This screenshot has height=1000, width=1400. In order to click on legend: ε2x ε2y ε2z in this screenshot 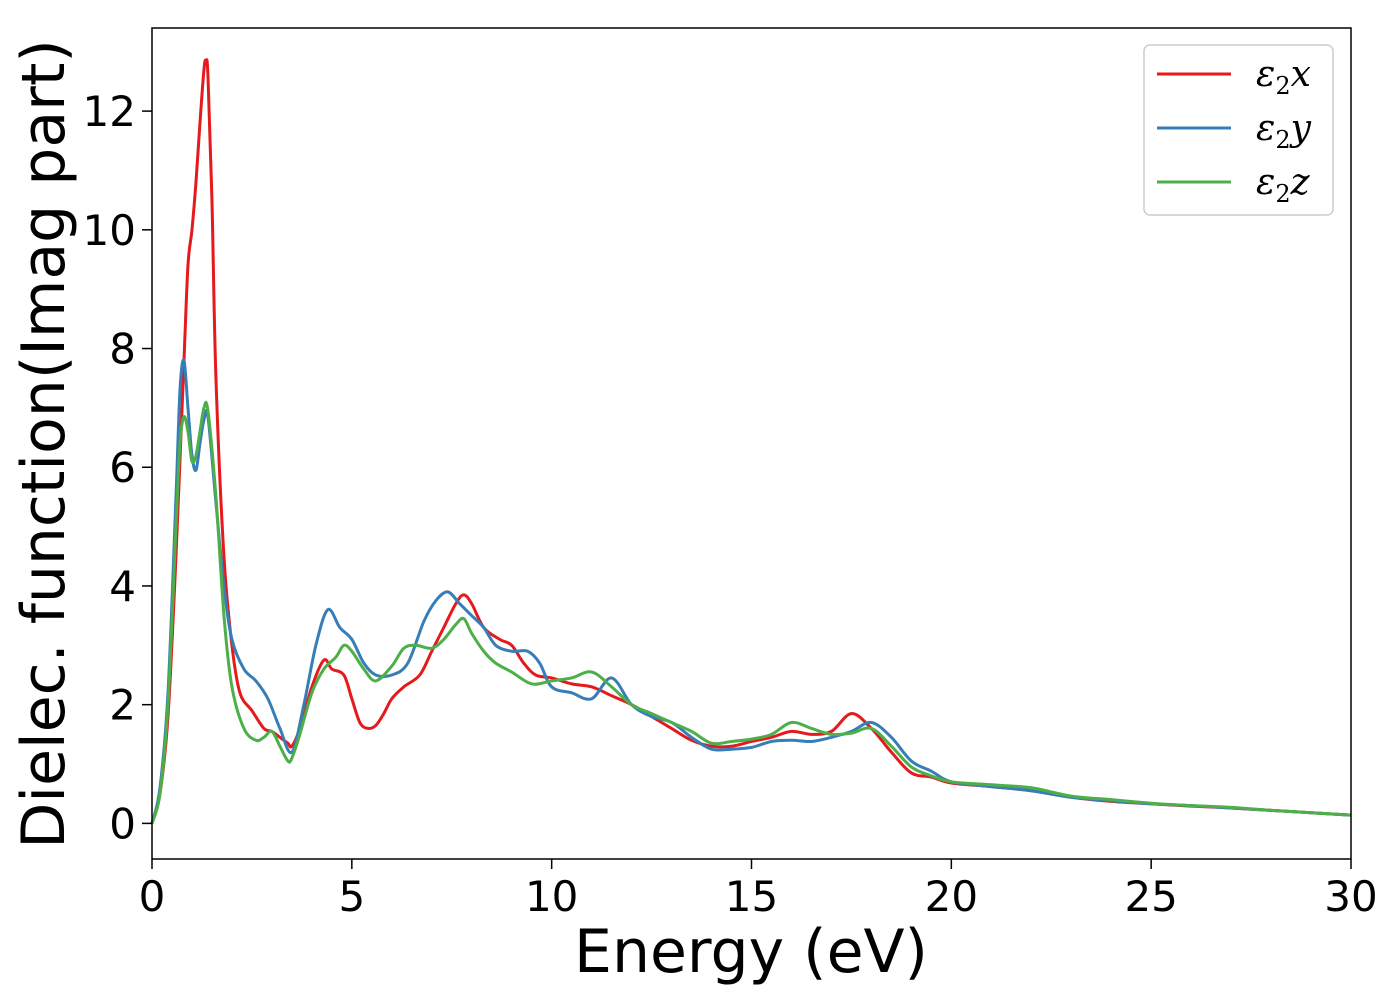, I will do `click(1238, 130)`.